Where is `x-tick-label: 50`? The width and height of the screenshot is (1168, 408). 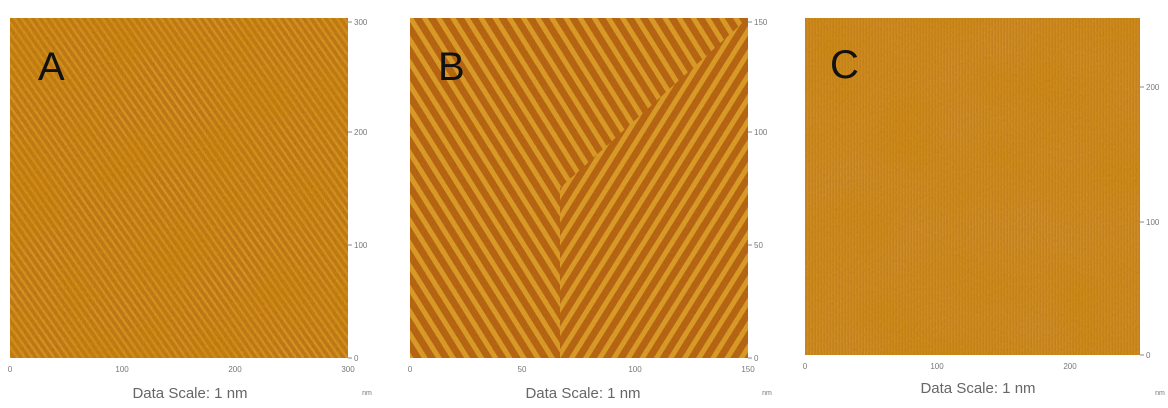 x-tick-label: 50 is located at coordinates (522, 369).